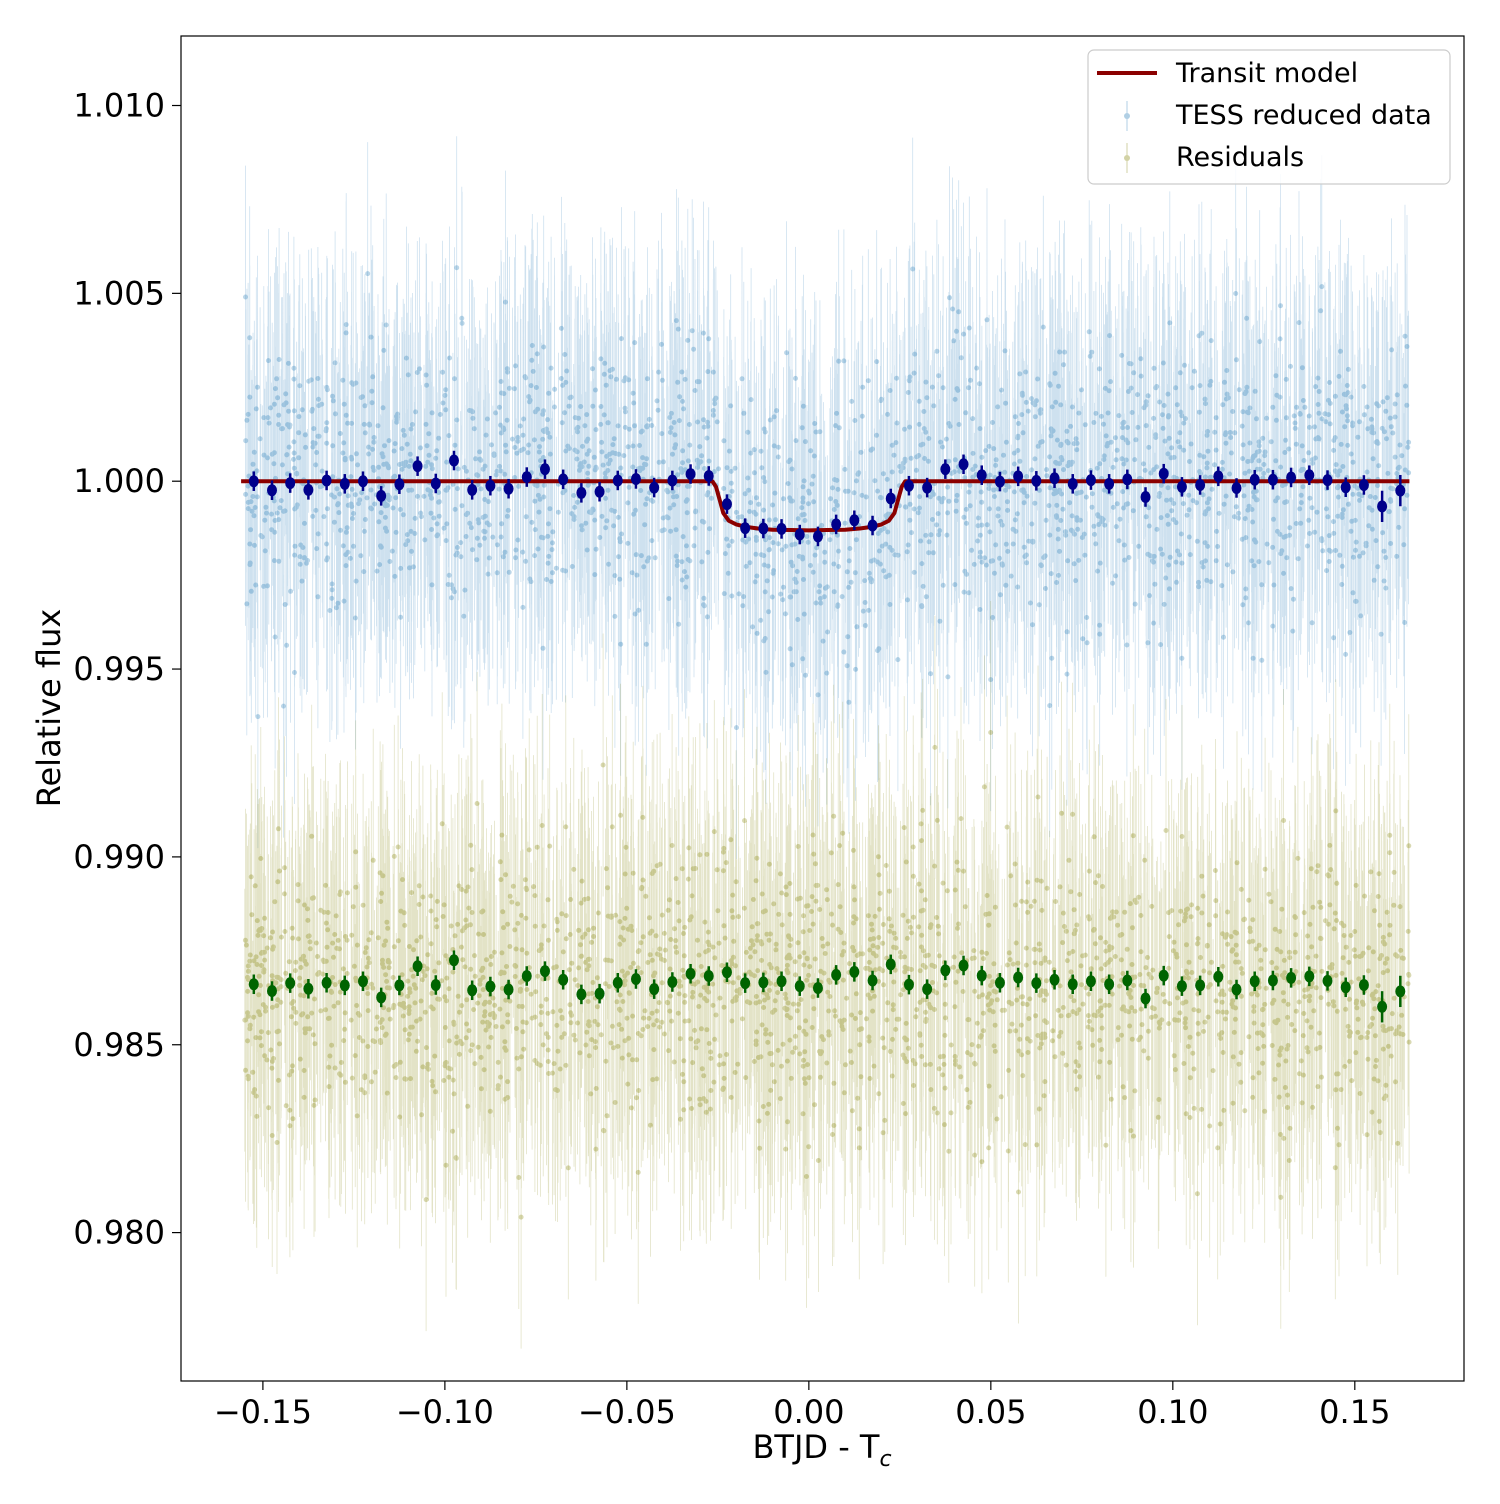 The height and width of the screenshot is (1504, 1500). What do you see at coordinates (1172, 1412) in the screenshot?
I see `x-tick-label: 0.10` at bounding box center [1172, 1412].